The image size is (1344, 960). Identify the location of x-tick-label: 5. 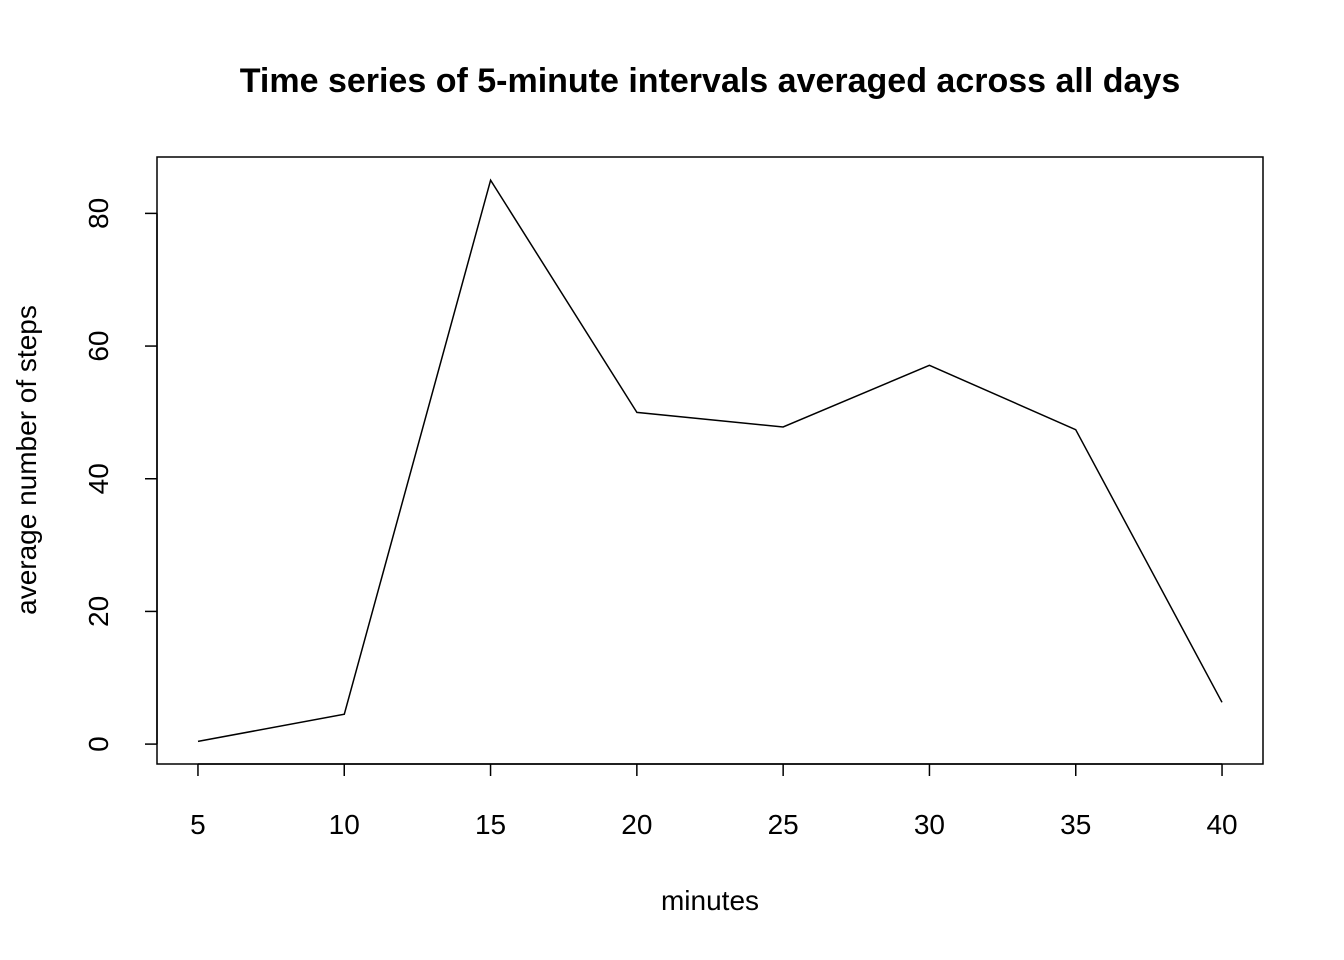
(198, 824).